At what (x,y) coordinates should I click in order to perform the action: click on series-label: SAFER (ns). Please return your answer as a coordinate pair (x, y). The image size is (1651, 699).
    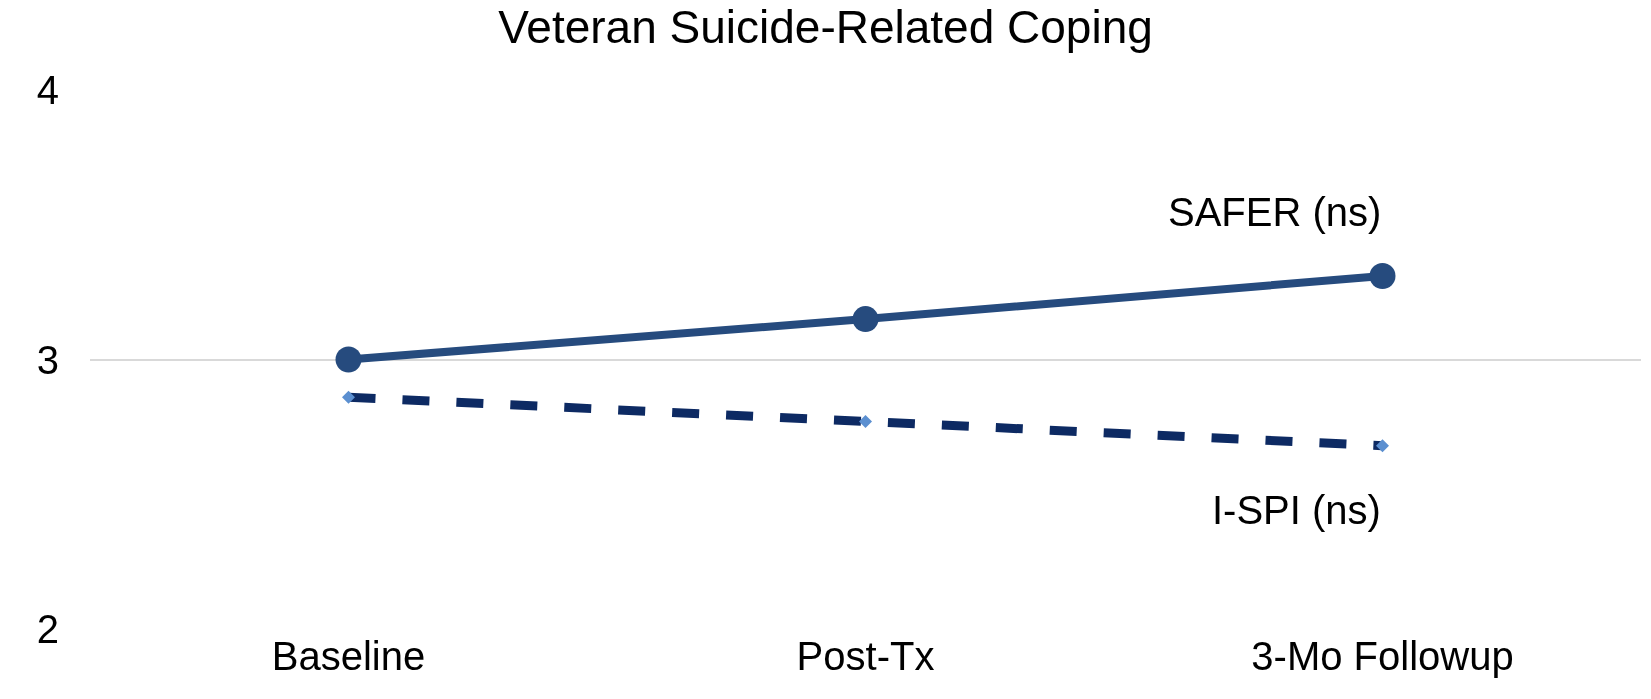
    Looking at the image, I should click on (1275, 212).